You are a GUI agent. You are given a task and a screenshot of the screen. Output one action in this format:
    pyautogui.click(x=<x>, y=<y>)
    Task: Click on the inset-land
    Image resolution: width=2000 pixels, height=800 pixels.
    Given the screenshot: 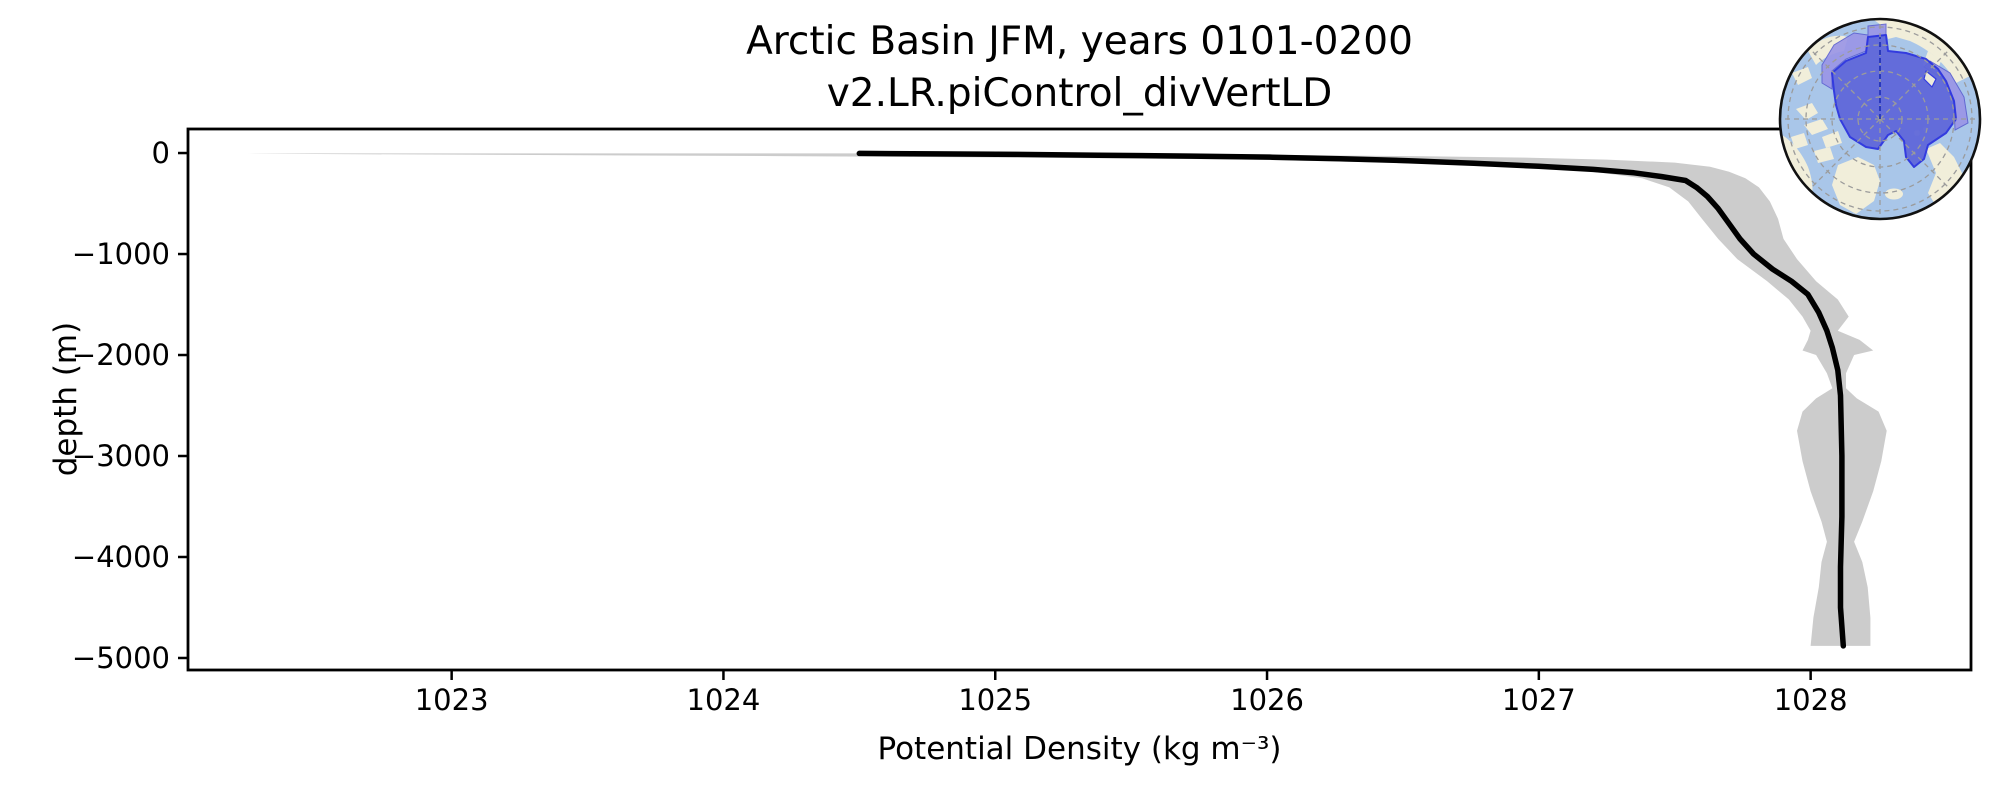 What is the action you would take?
    pyautogui.click(x=1876, y=116)
    